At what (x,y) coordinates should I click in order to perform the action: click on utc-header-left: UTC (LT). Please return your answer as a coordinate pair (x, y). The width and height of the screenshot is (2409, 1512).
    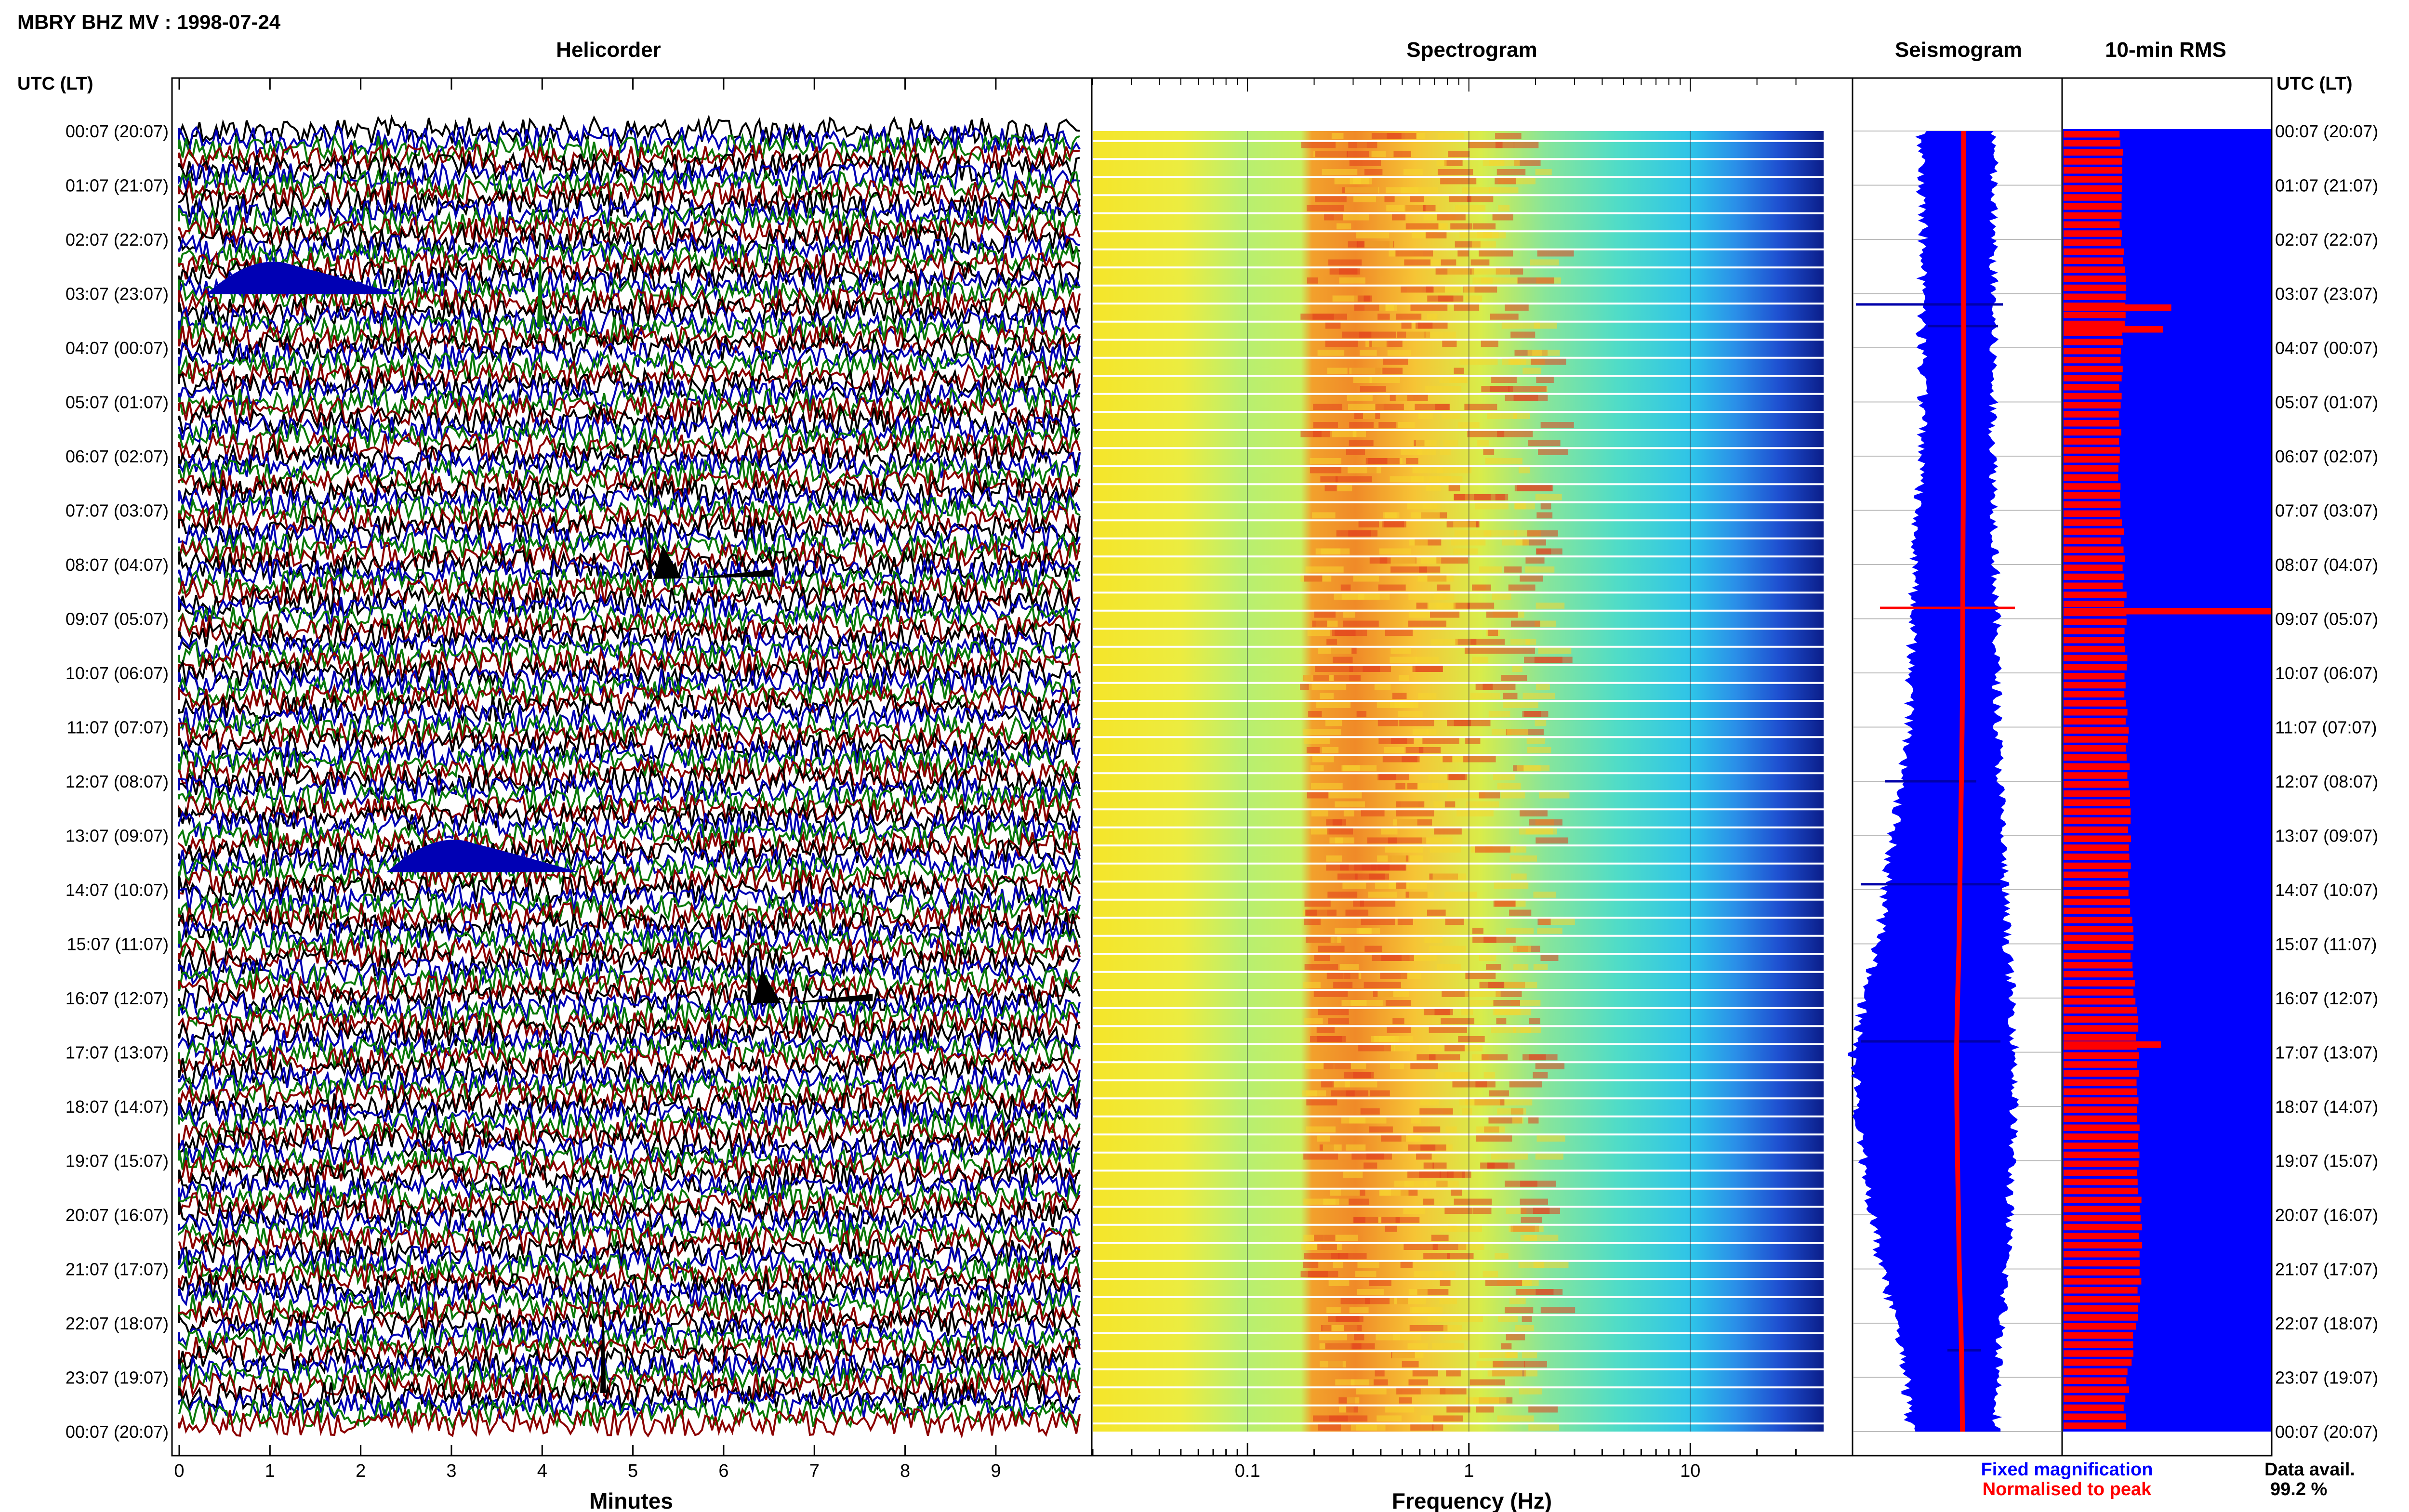
    Looking at the image, I should click on (55, 84).